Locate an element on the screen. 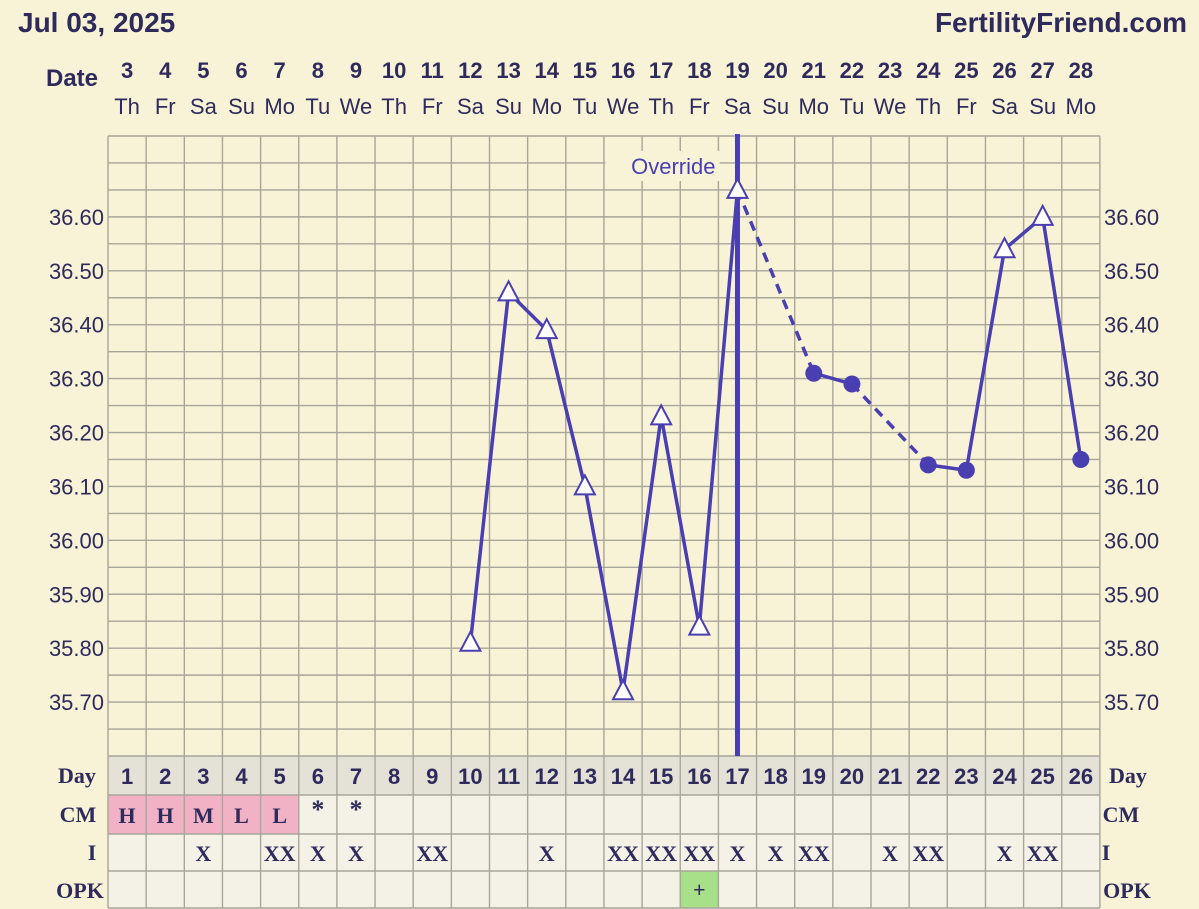 The width and height of the screenshot is (1199, 909). date-label: 15 is located at coordinates (585, 70).